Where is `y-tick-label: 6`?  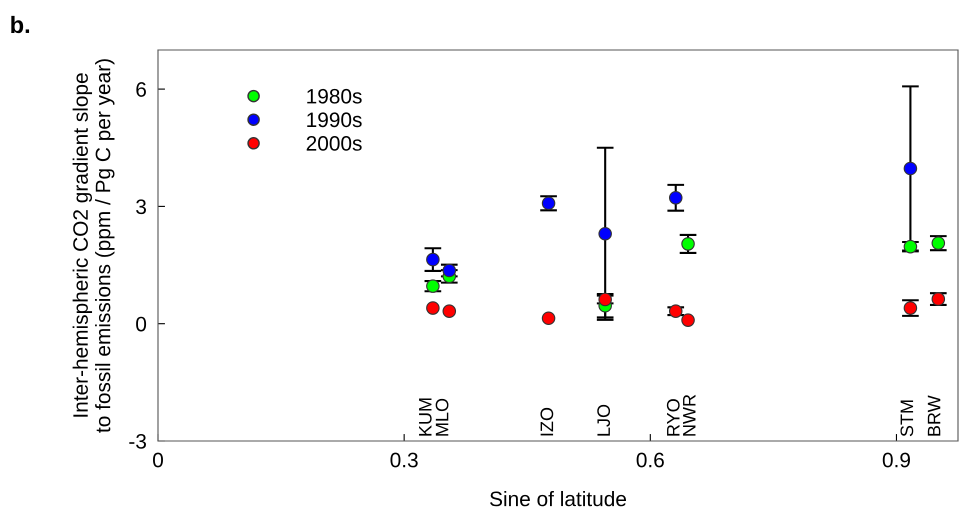
y-tick-label: 6 is located at coordinates (141, 89).